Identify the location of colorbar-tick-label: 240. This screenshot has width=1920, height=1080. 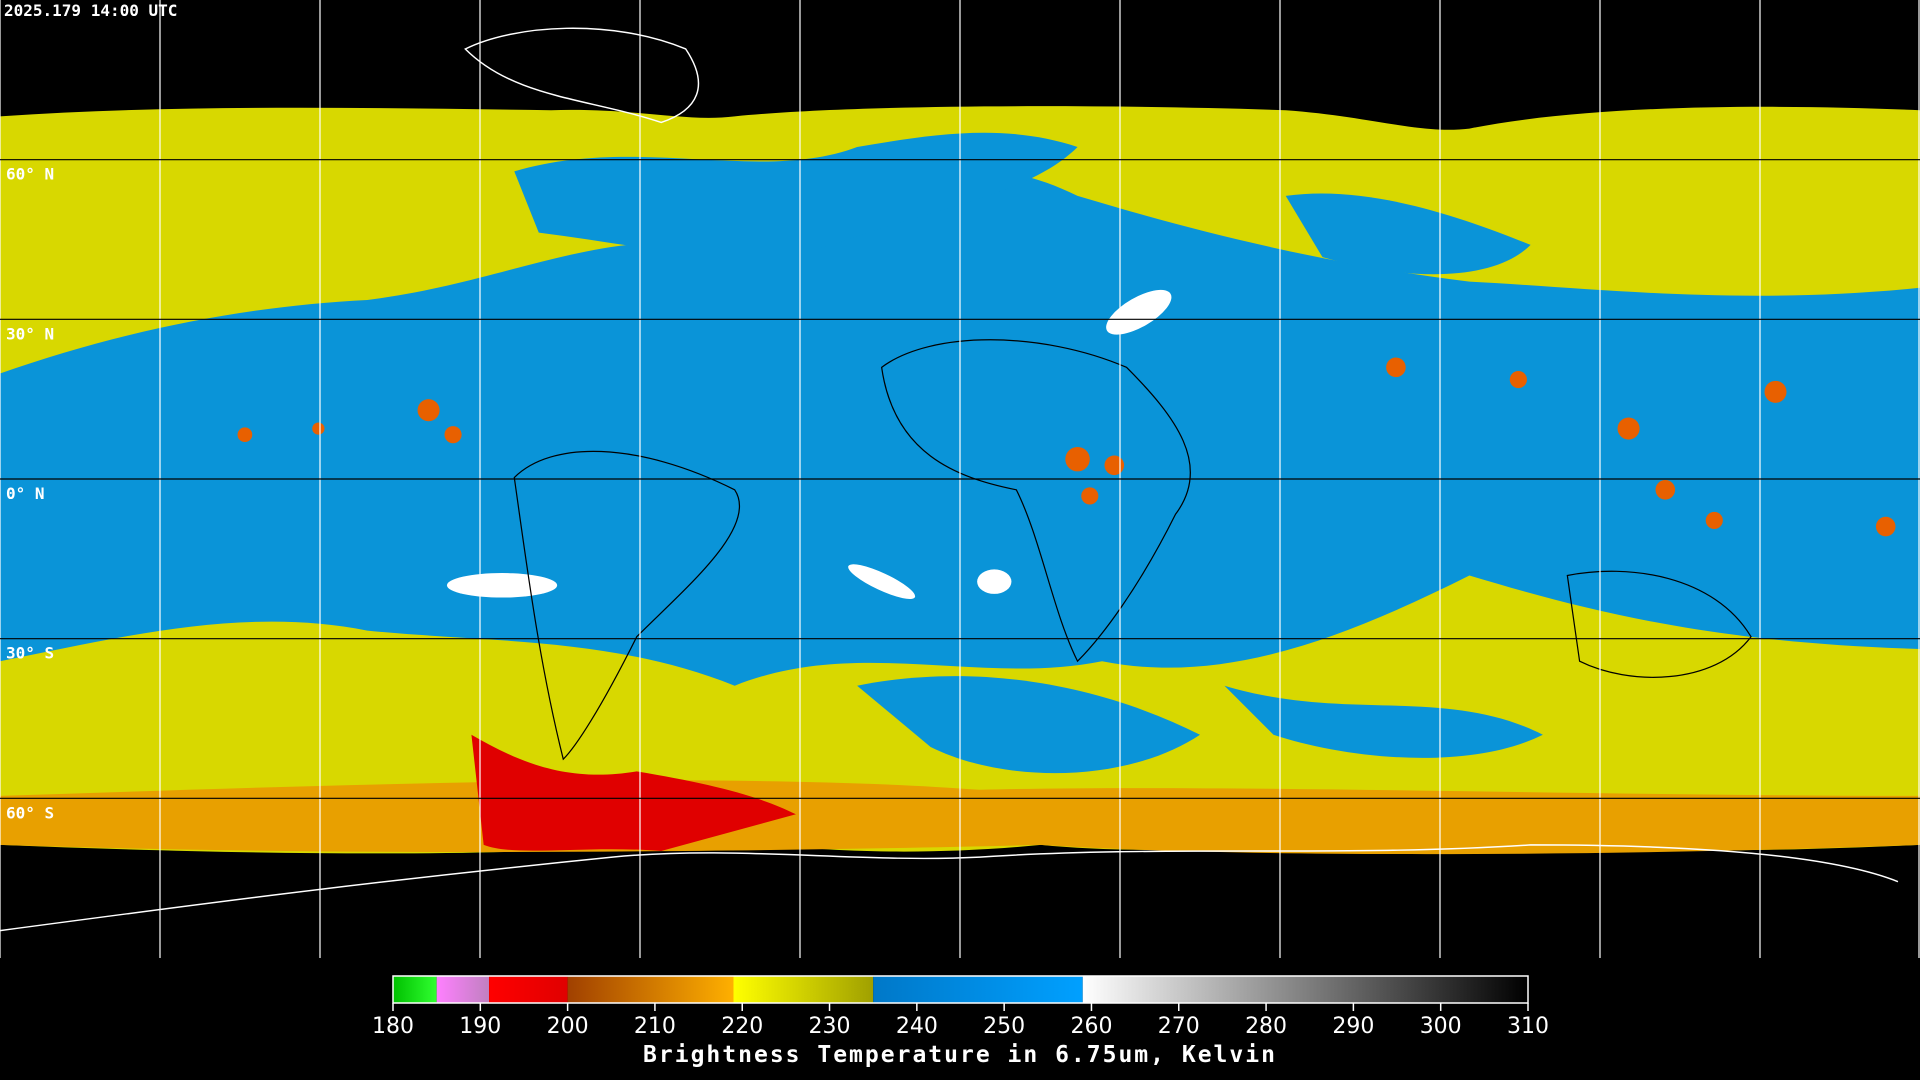
(917, 1026).